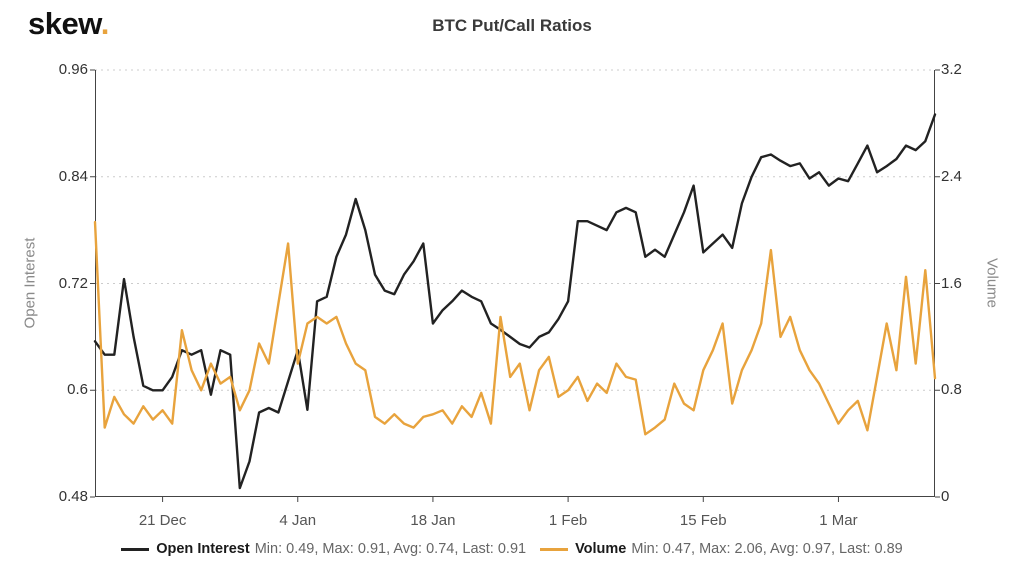 The height and width of the screenshot is (572, 1024). What do you see at coordinates (162, 520) in the screenshot?
I see `x-tick-label: 21 Dec` at bounding box center [162, 520].